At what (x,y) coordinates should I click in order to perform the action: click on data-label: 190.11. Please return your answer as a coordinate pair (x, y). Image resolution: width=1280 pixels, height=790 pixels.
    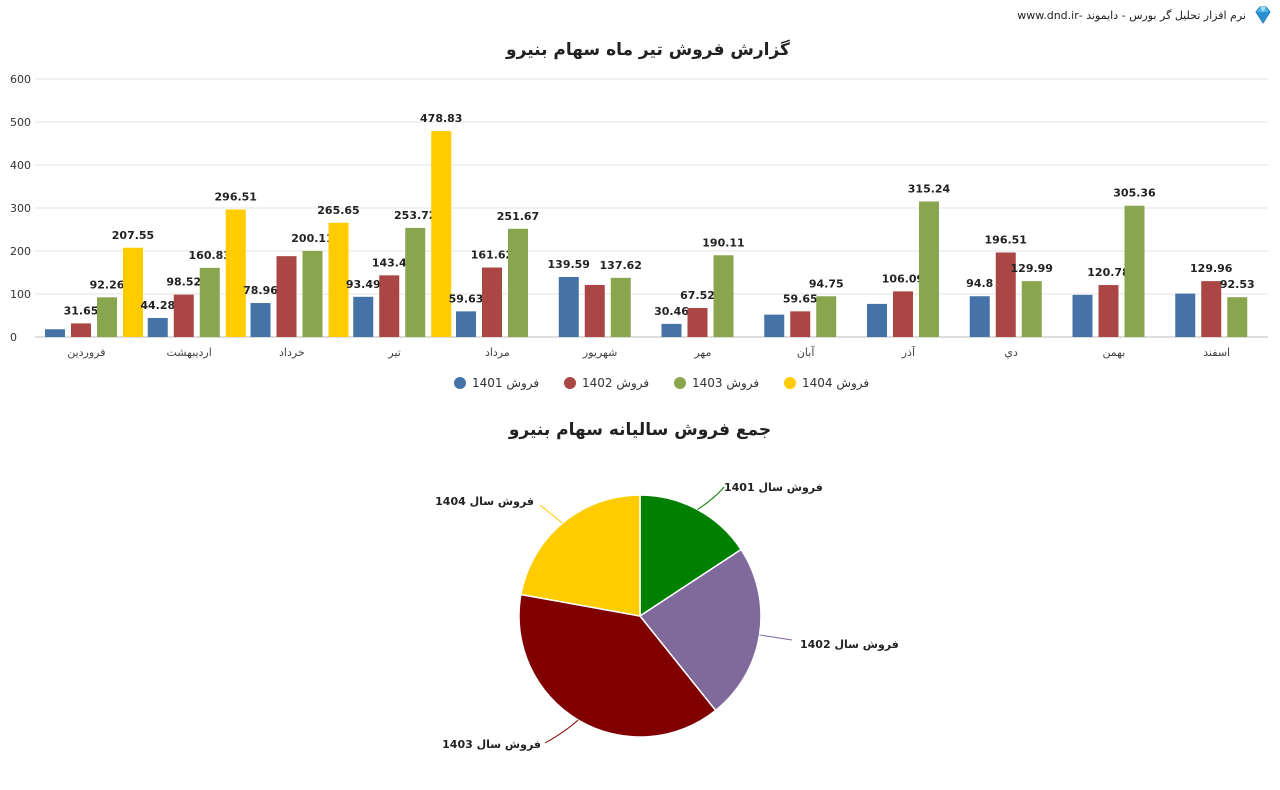
    Looking at the image, I should click on (723, 242).